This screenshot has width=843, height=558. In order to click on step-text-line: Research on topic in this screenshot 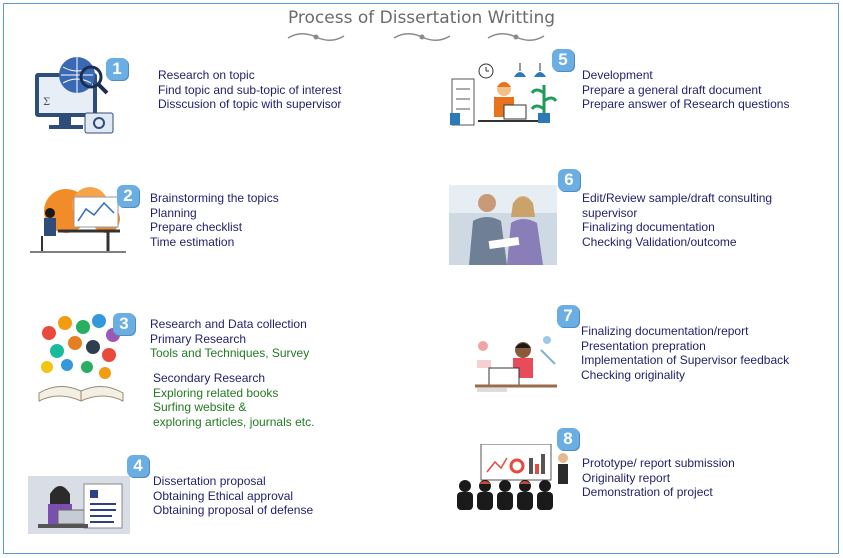, I will do `click(206, 75)`.